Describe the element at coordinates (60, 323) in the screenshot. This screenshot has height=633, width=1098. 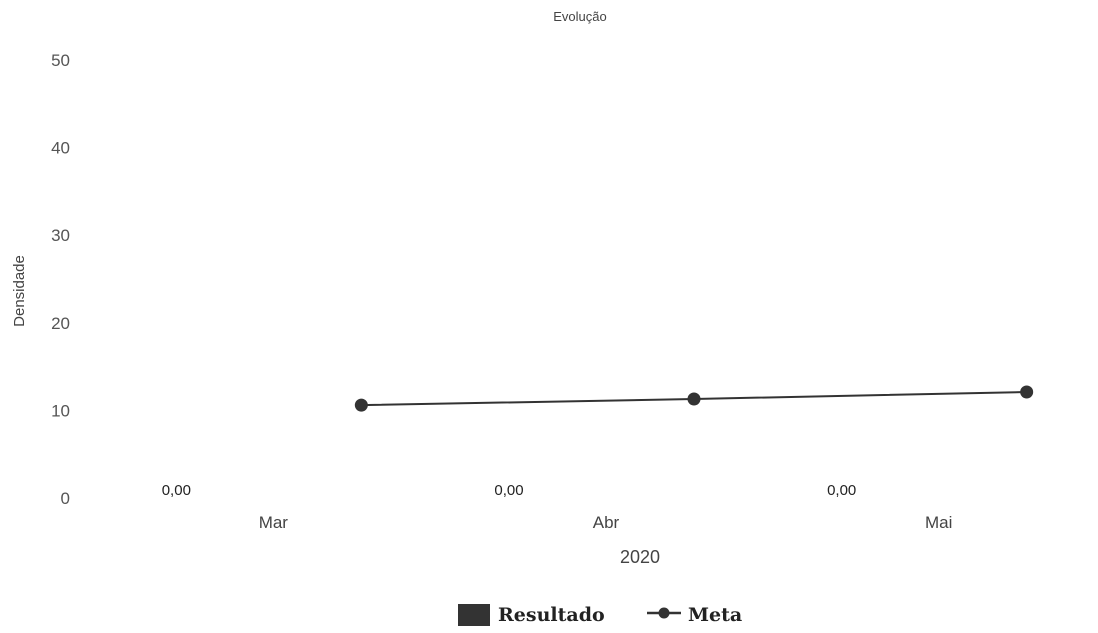
I see `y-tick-label: 20` at that location.